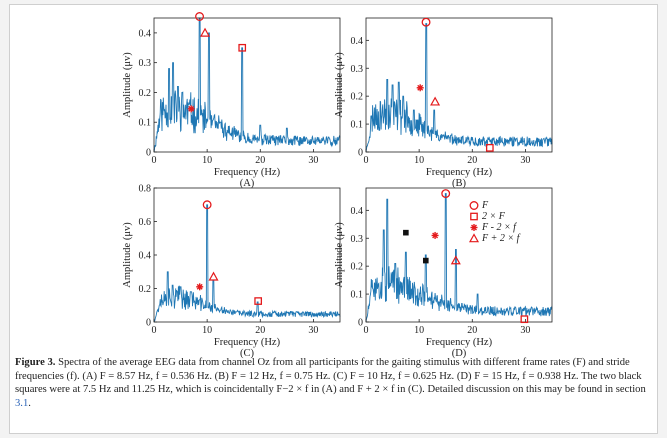  I want to click on square-legend-icon, so click(474, 216).